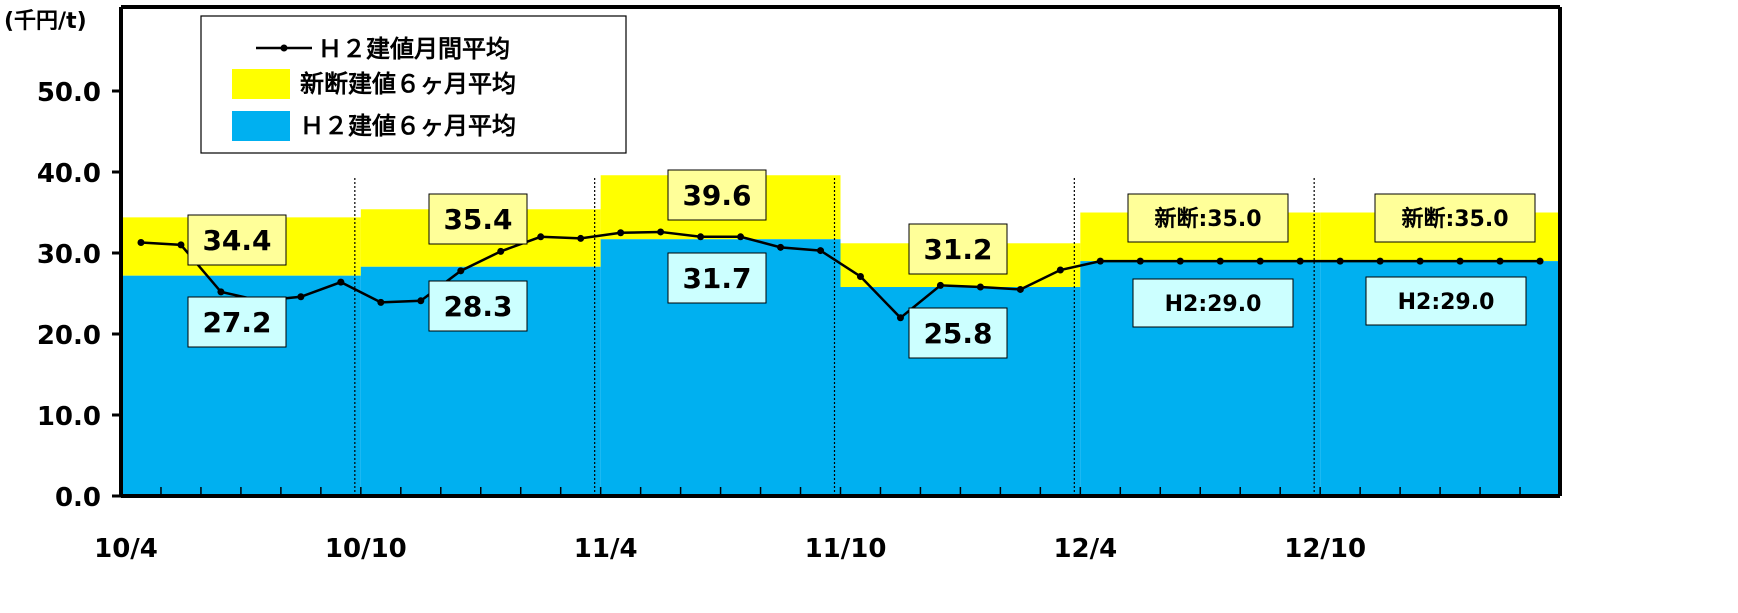  What do you see at coordinates (414, 49) in the screenshot?
I see `legend-label: Ｈ２建値月間平均` at bounding box center [414, 49].